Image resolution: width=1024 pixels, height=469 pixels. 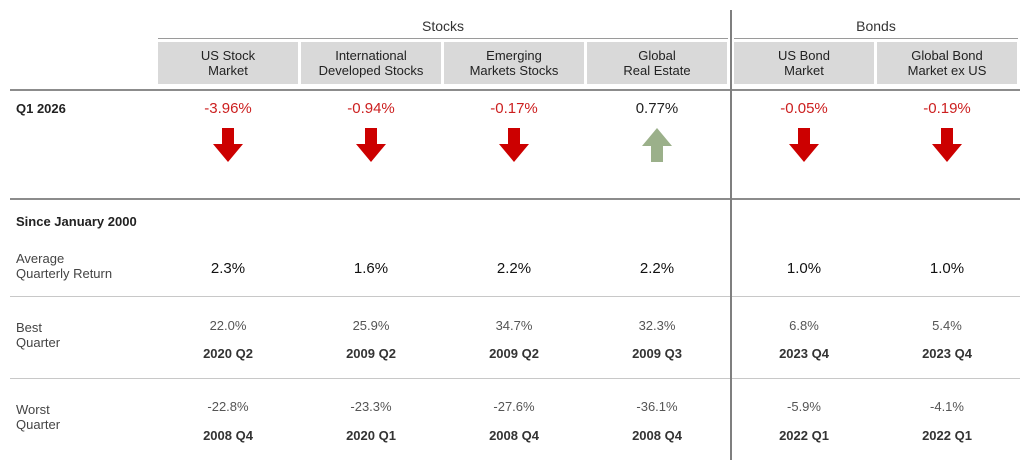 What do you see at coordinates (947, 435) in the screenshot?
I see `worst-quarter-global-bond: 2022 Q1` at bounding box center [947, 435].